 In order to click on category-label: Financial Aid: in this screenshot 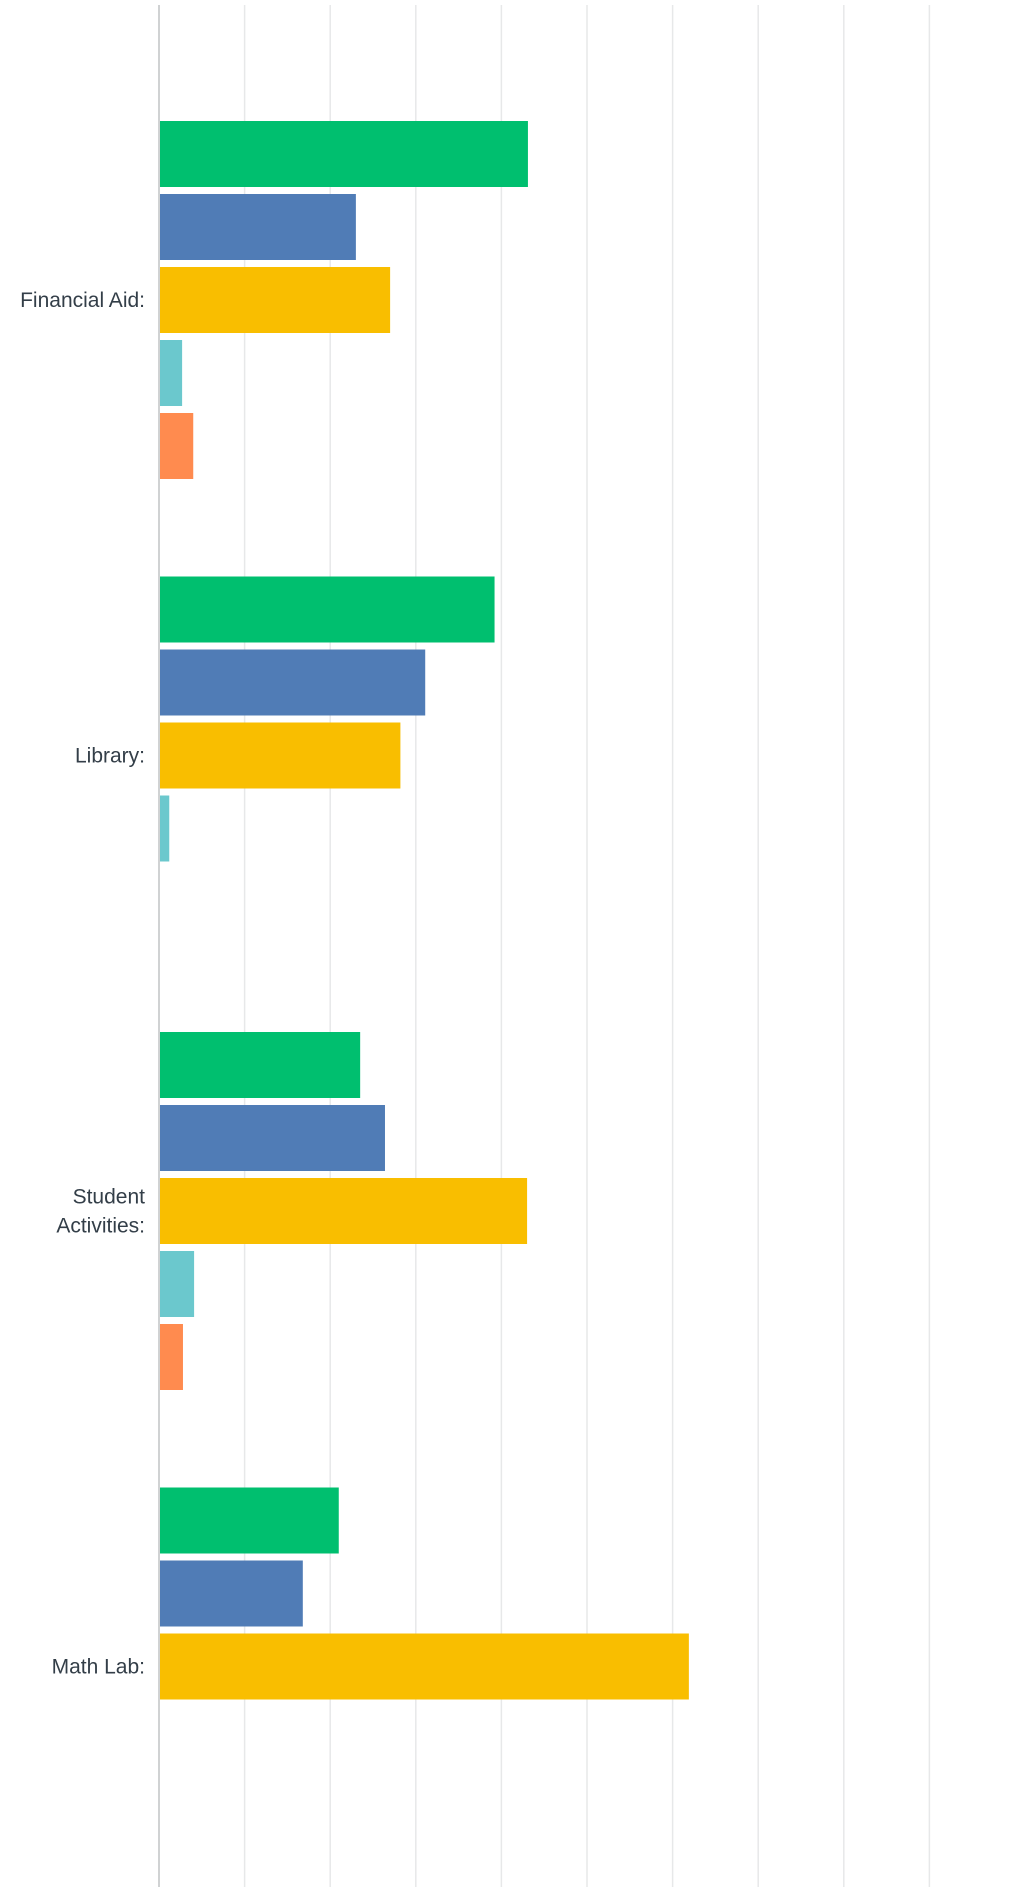, I will do `click(82, 300)`.